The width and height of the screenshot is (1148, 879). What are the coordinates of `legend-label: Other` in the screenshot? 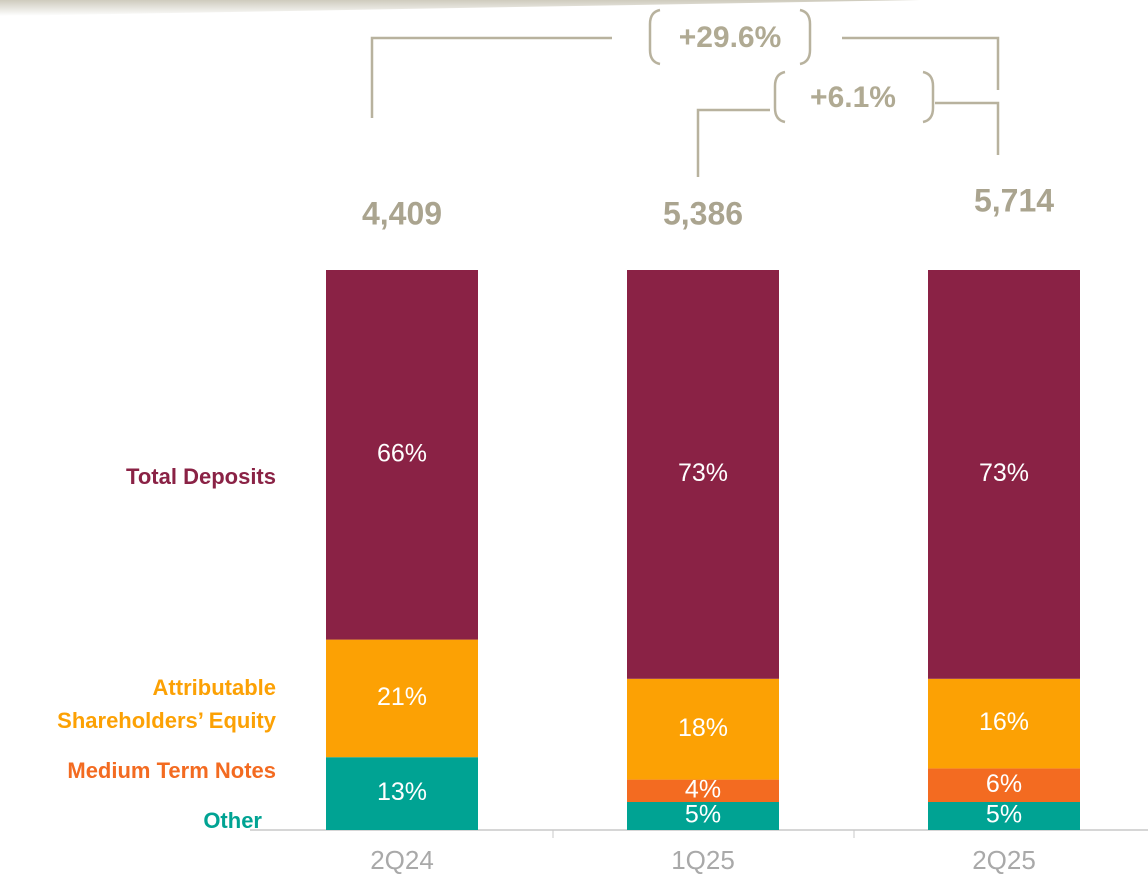 It's located at (232, 820).